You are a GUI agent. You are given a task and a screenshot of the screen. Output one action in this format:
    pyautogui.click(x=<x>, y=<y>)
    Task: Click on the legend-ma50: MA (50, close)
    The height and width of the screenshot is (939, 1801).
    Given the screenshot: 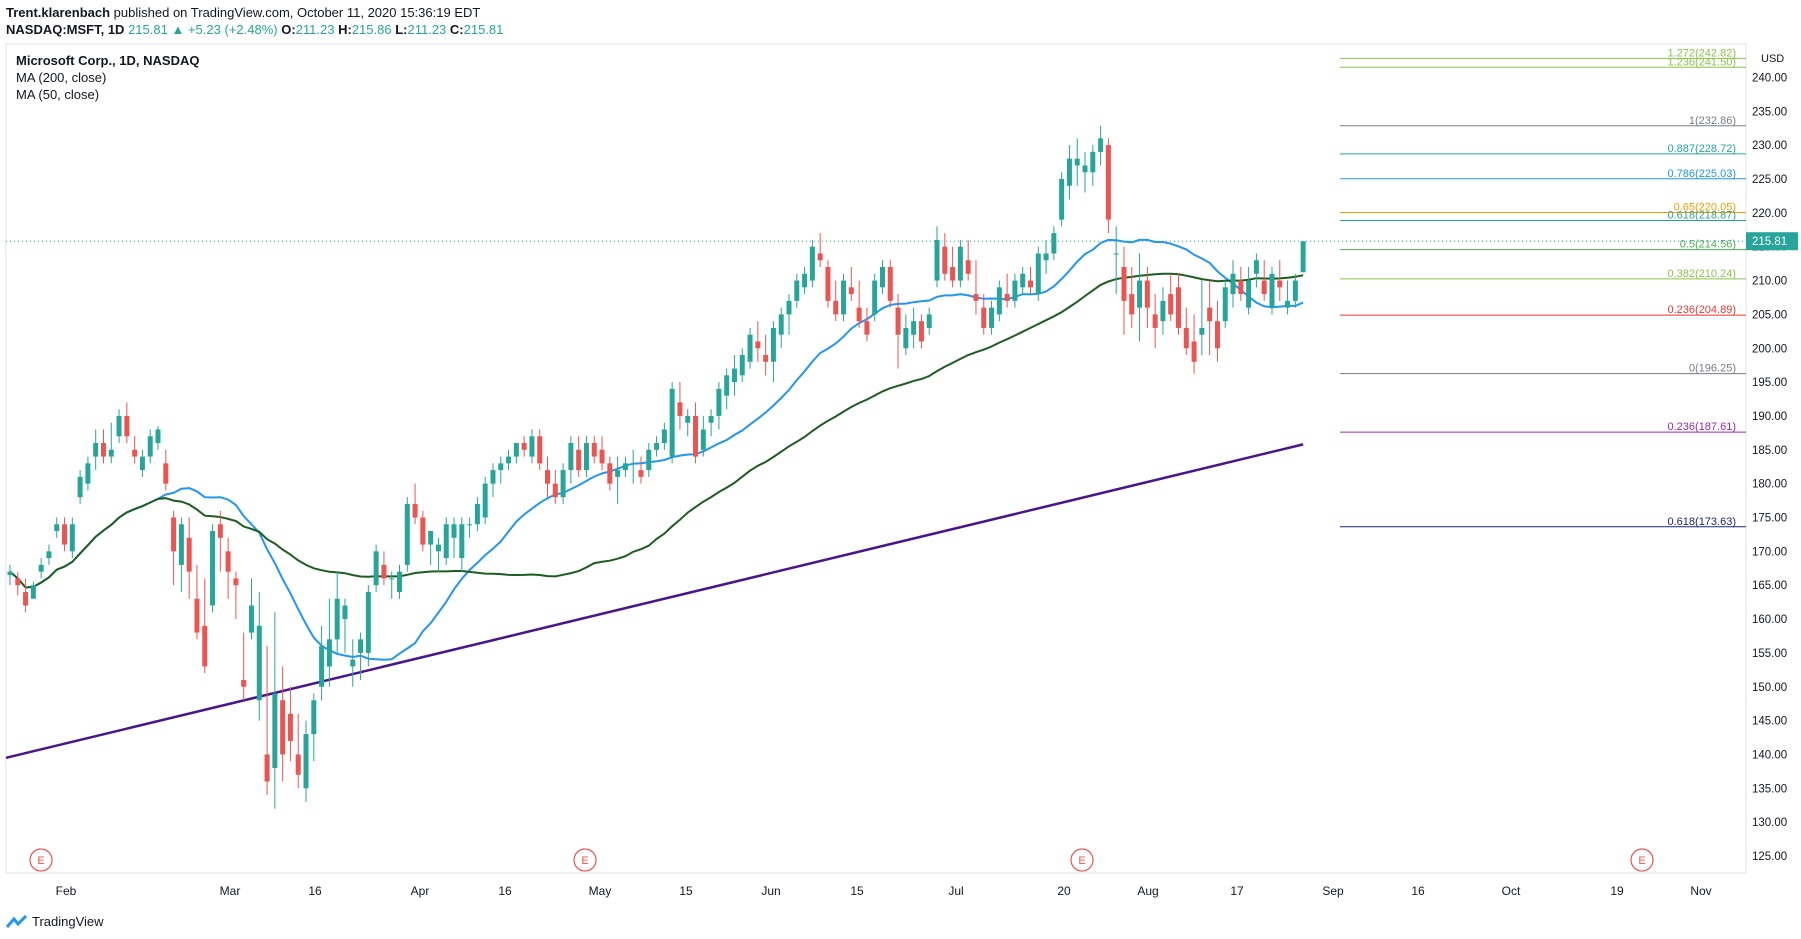 What is the action you would take?
    pyautogui.click(x=58, y=94)
    